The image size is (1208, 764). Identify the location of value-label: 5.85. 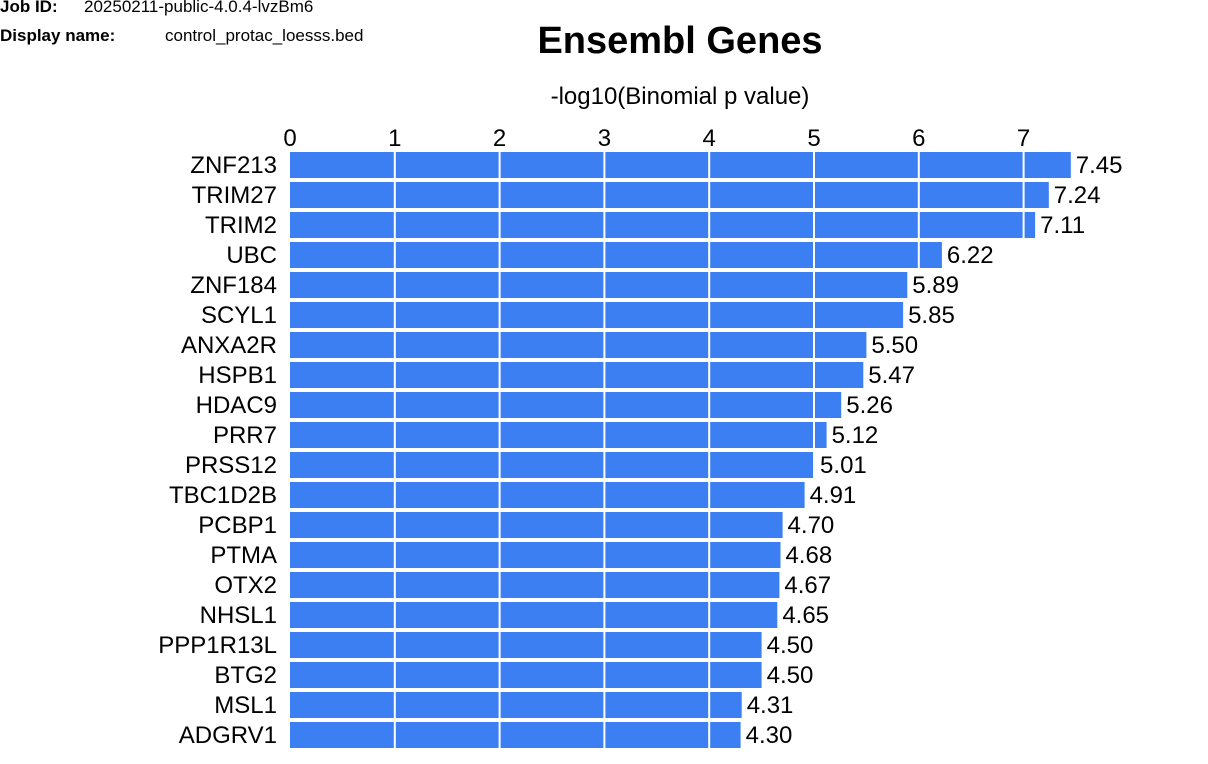
(931, 315).